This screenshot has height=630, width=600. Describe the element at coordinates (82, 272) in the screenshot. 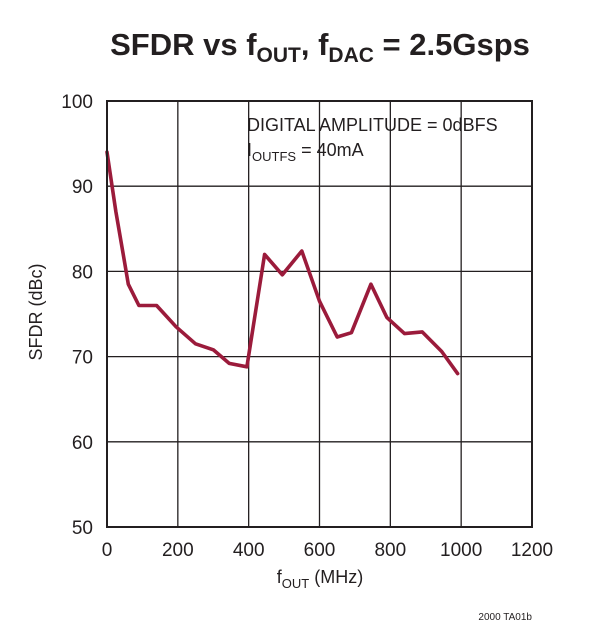

I see `y-tick-label: 80` at that location.